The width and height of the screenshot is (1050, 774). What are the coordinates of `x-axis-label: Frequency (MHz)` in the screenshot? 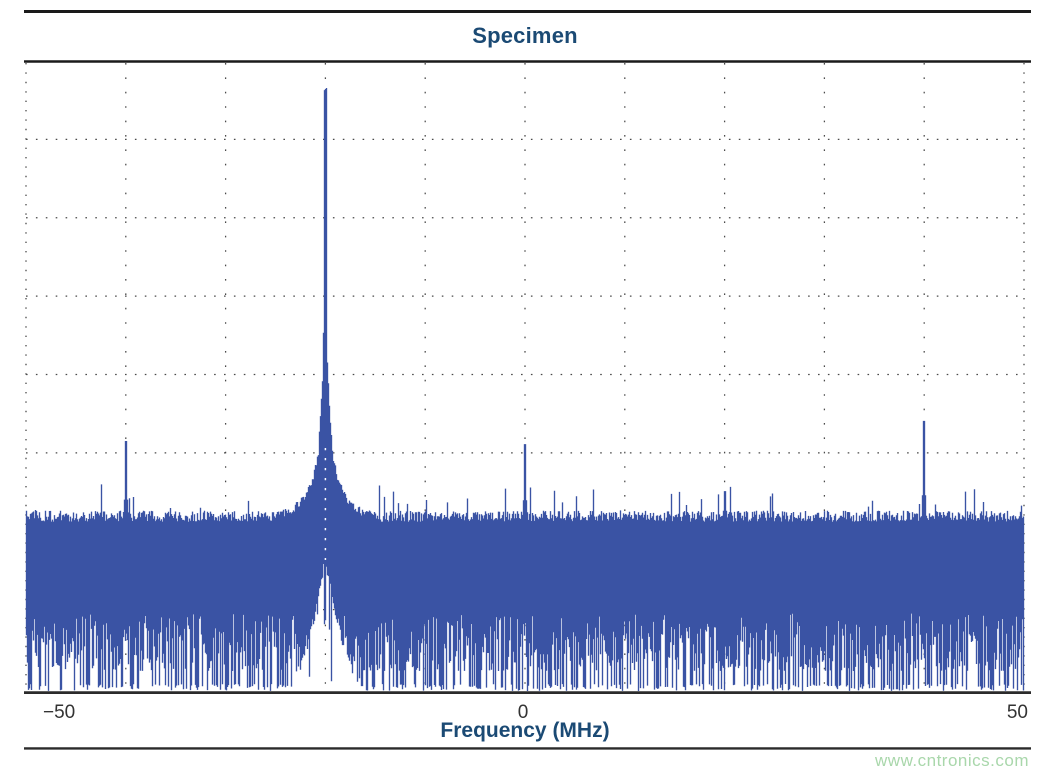 It's located at (525, 730).